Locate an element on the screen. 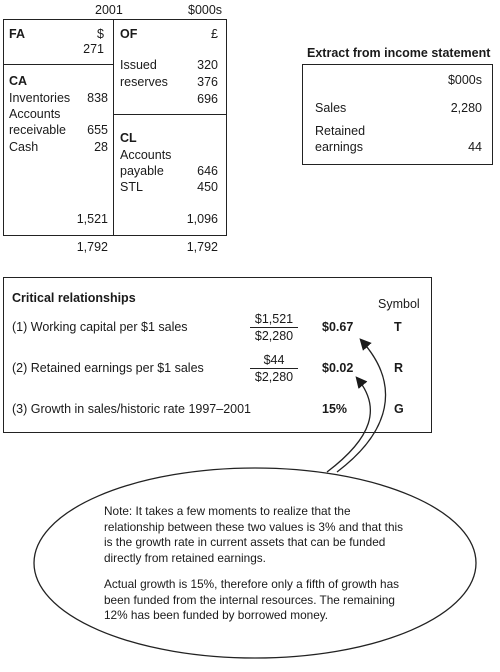 The height and width of the screenshot is (672, 500). sales-label: Sales is located at coordinates (331, 108).